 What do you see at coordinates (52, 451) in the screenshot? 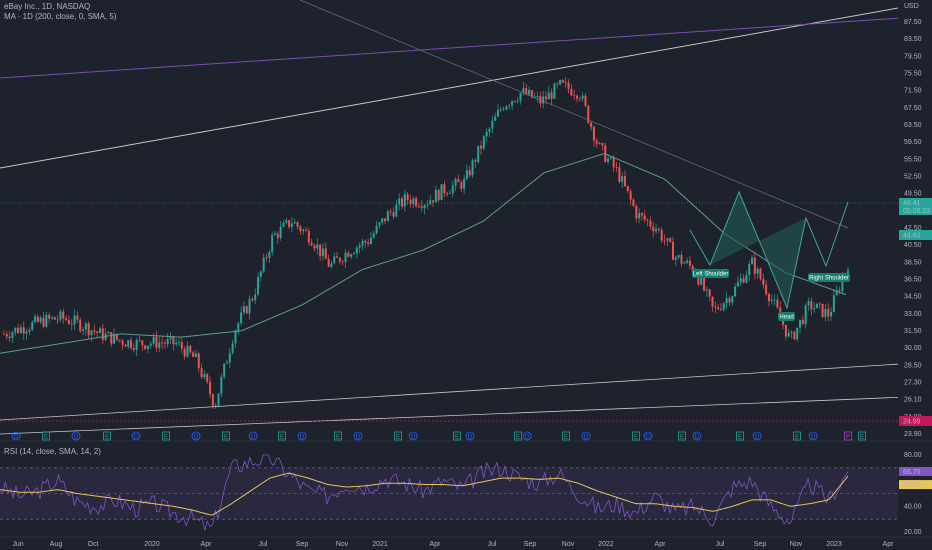
I see `rsi-indicator-legend: RSI (14, close, SMA, 14, 2)` at bounding box center [52, 451].